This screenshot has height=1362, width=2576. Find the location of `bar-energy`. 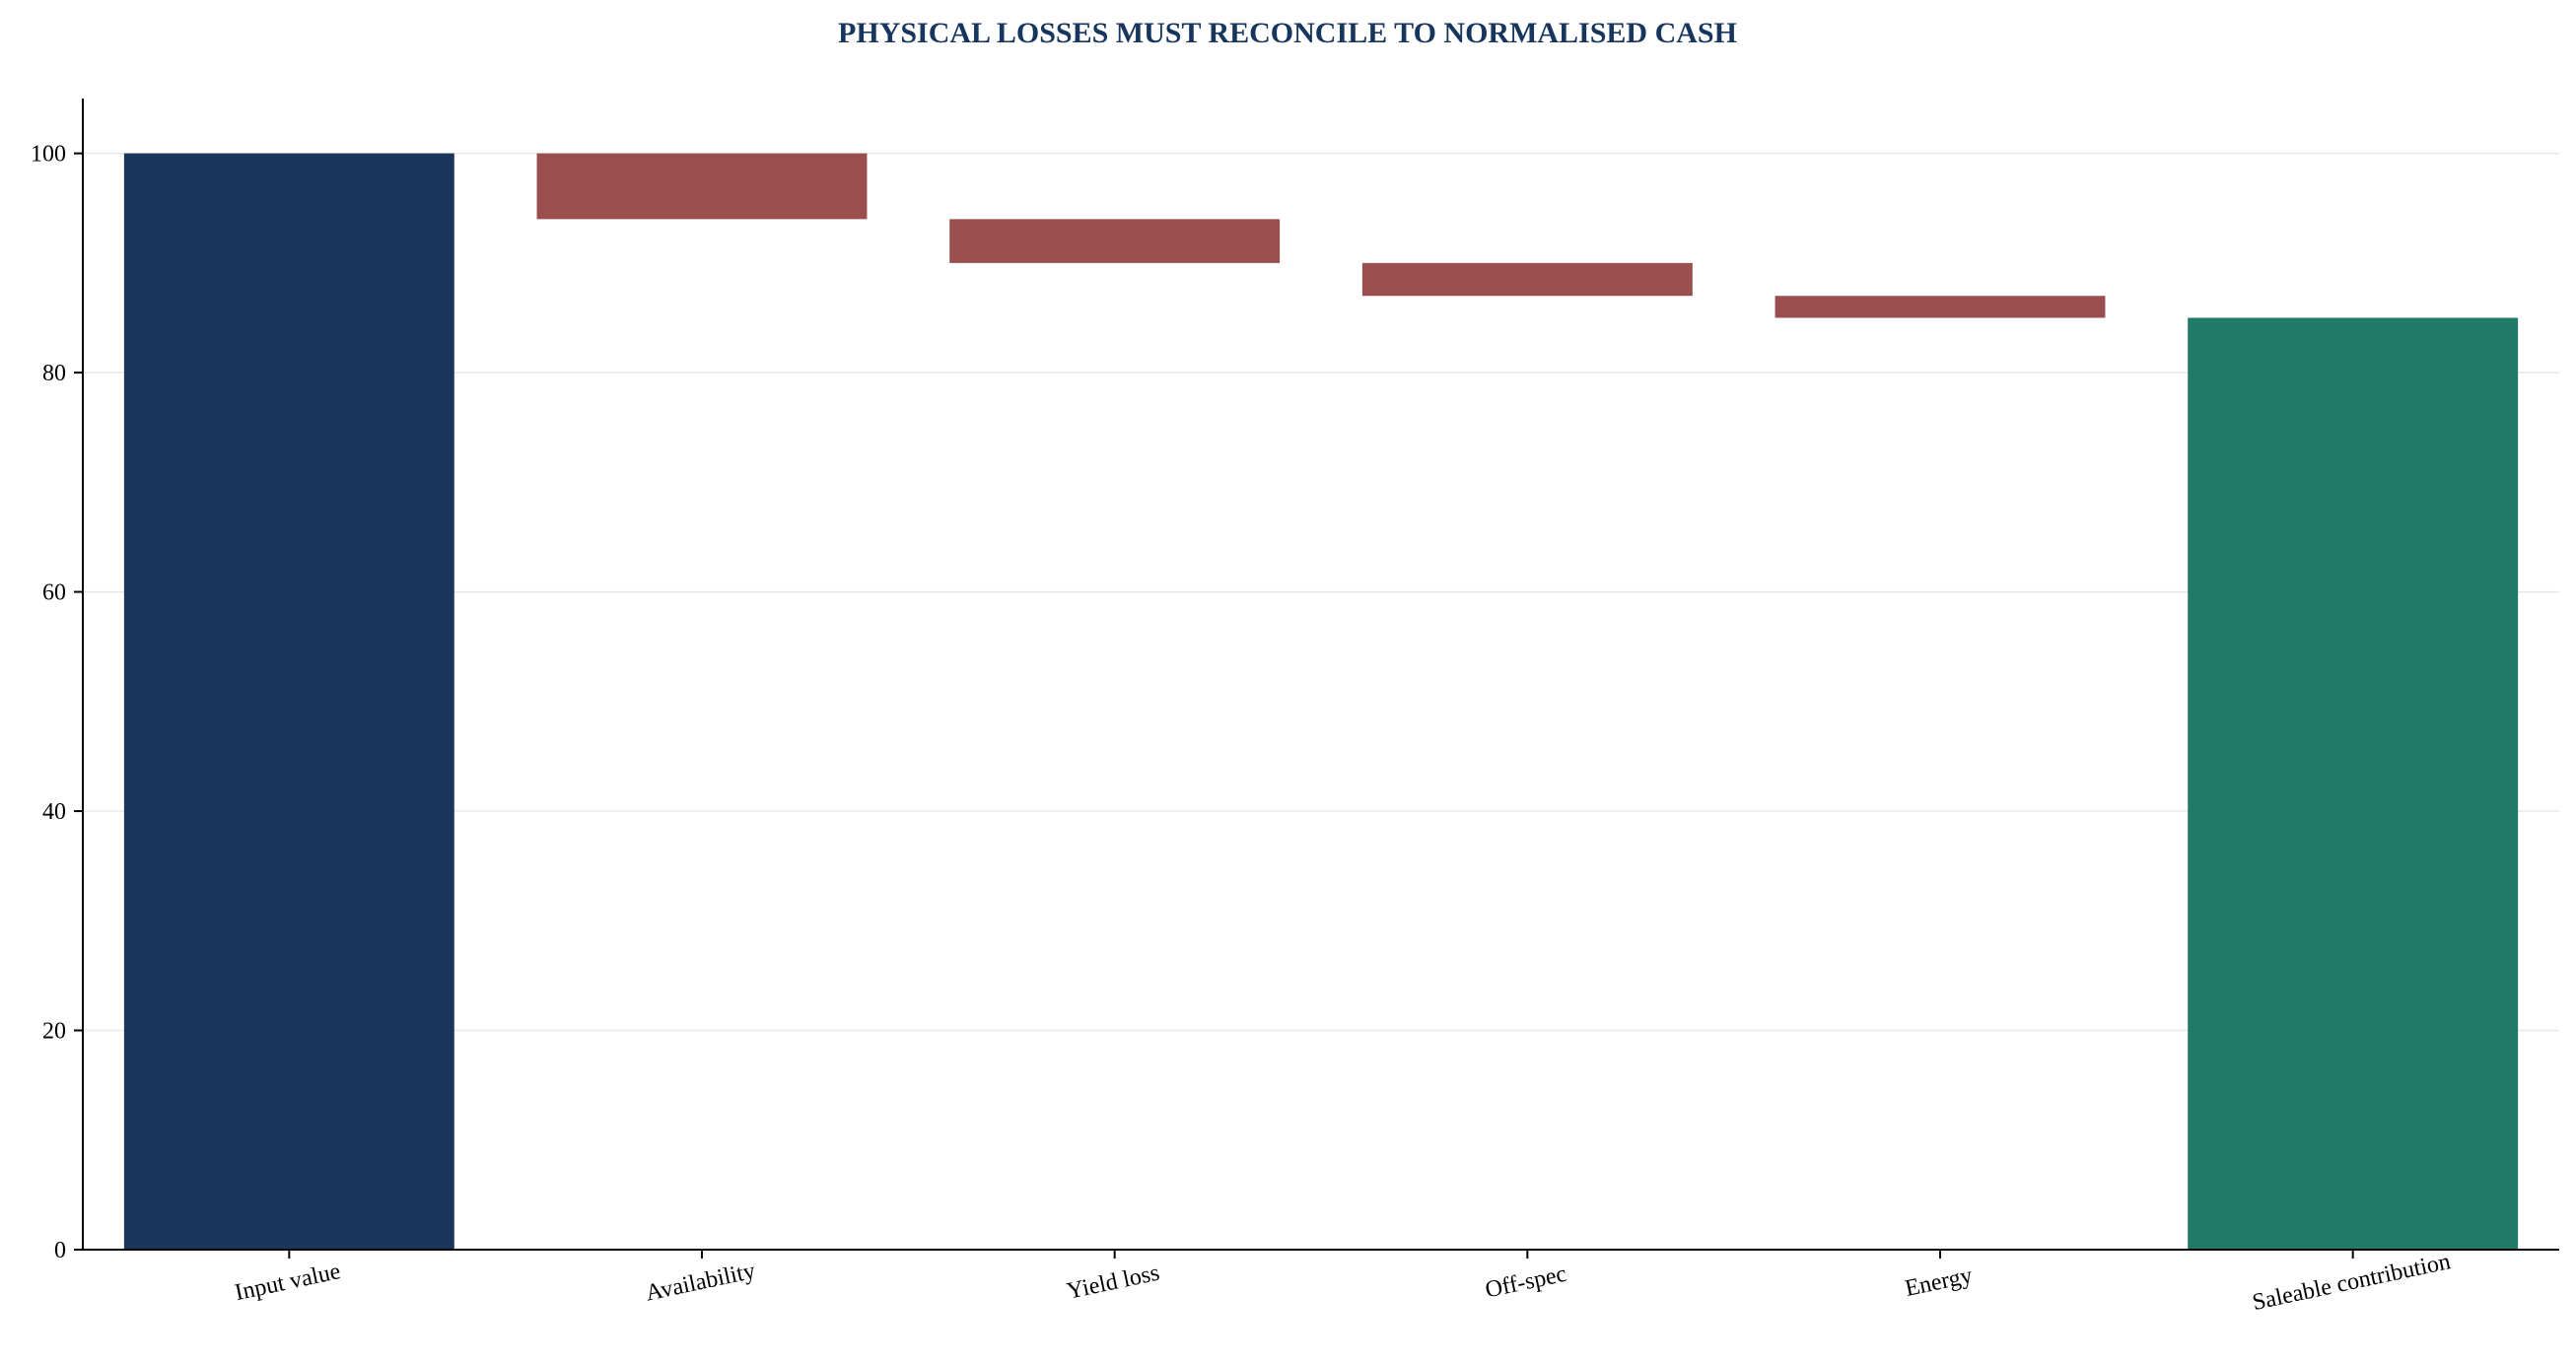

bar-energy is located at coordinates (1940, 307).